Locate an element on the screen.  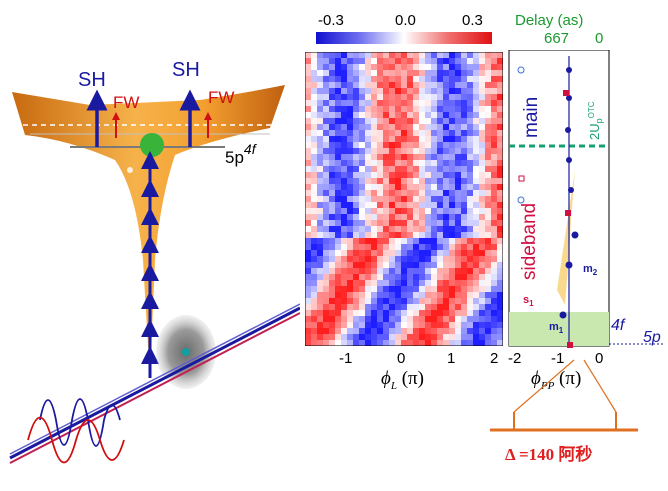
sh-label-2: SH is located at coordinates (186, 70).